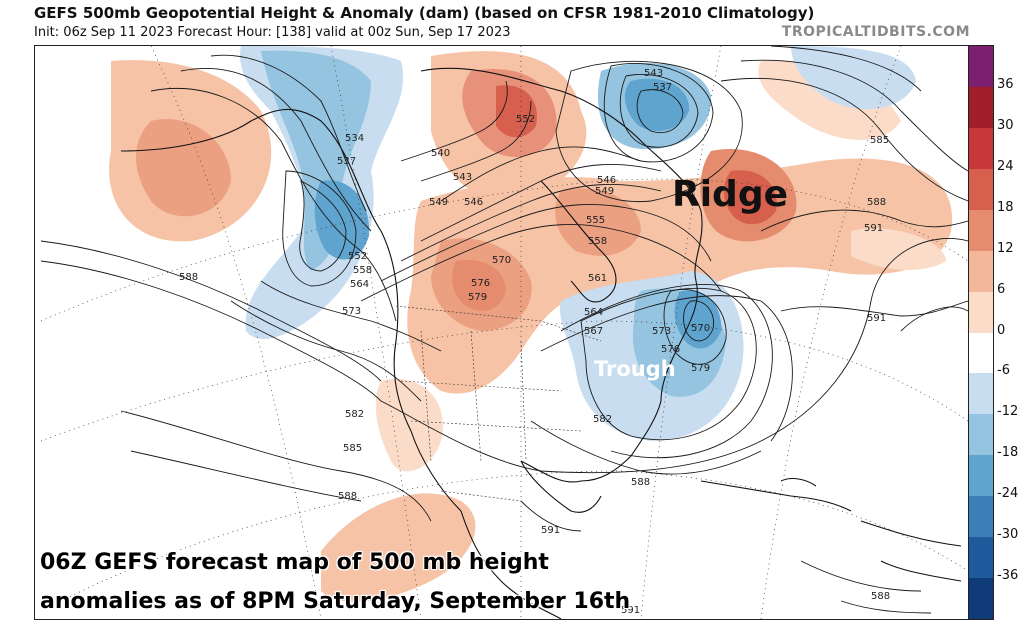  What do you see at coordinates (1008, 453) in the screenshot?
I see `colorbar-tick-label: -18` at bounding box center [1008, 453].